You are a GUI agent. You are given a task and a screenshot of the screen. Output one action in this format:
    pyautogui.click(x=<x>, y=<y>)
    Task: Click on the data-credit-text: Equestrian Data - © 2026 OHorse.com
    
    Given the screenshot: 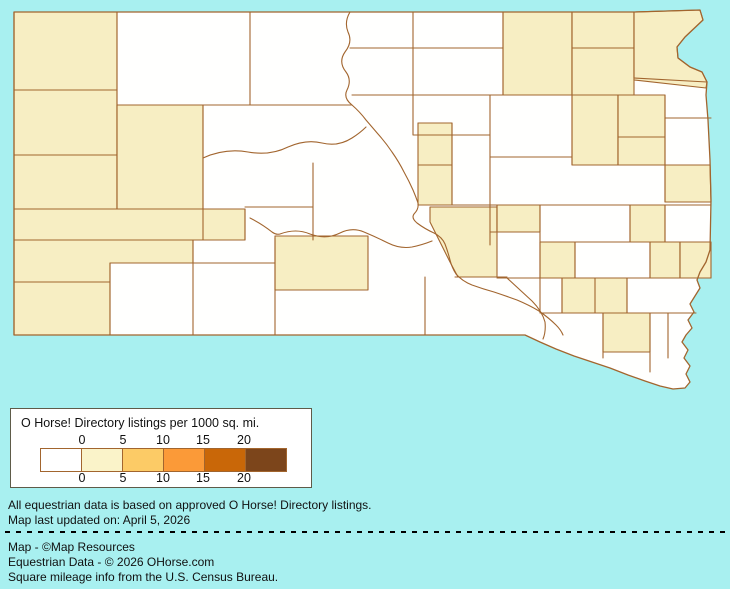 What is the action you would take?
    pyautogui.click(x=111, y=562)
    